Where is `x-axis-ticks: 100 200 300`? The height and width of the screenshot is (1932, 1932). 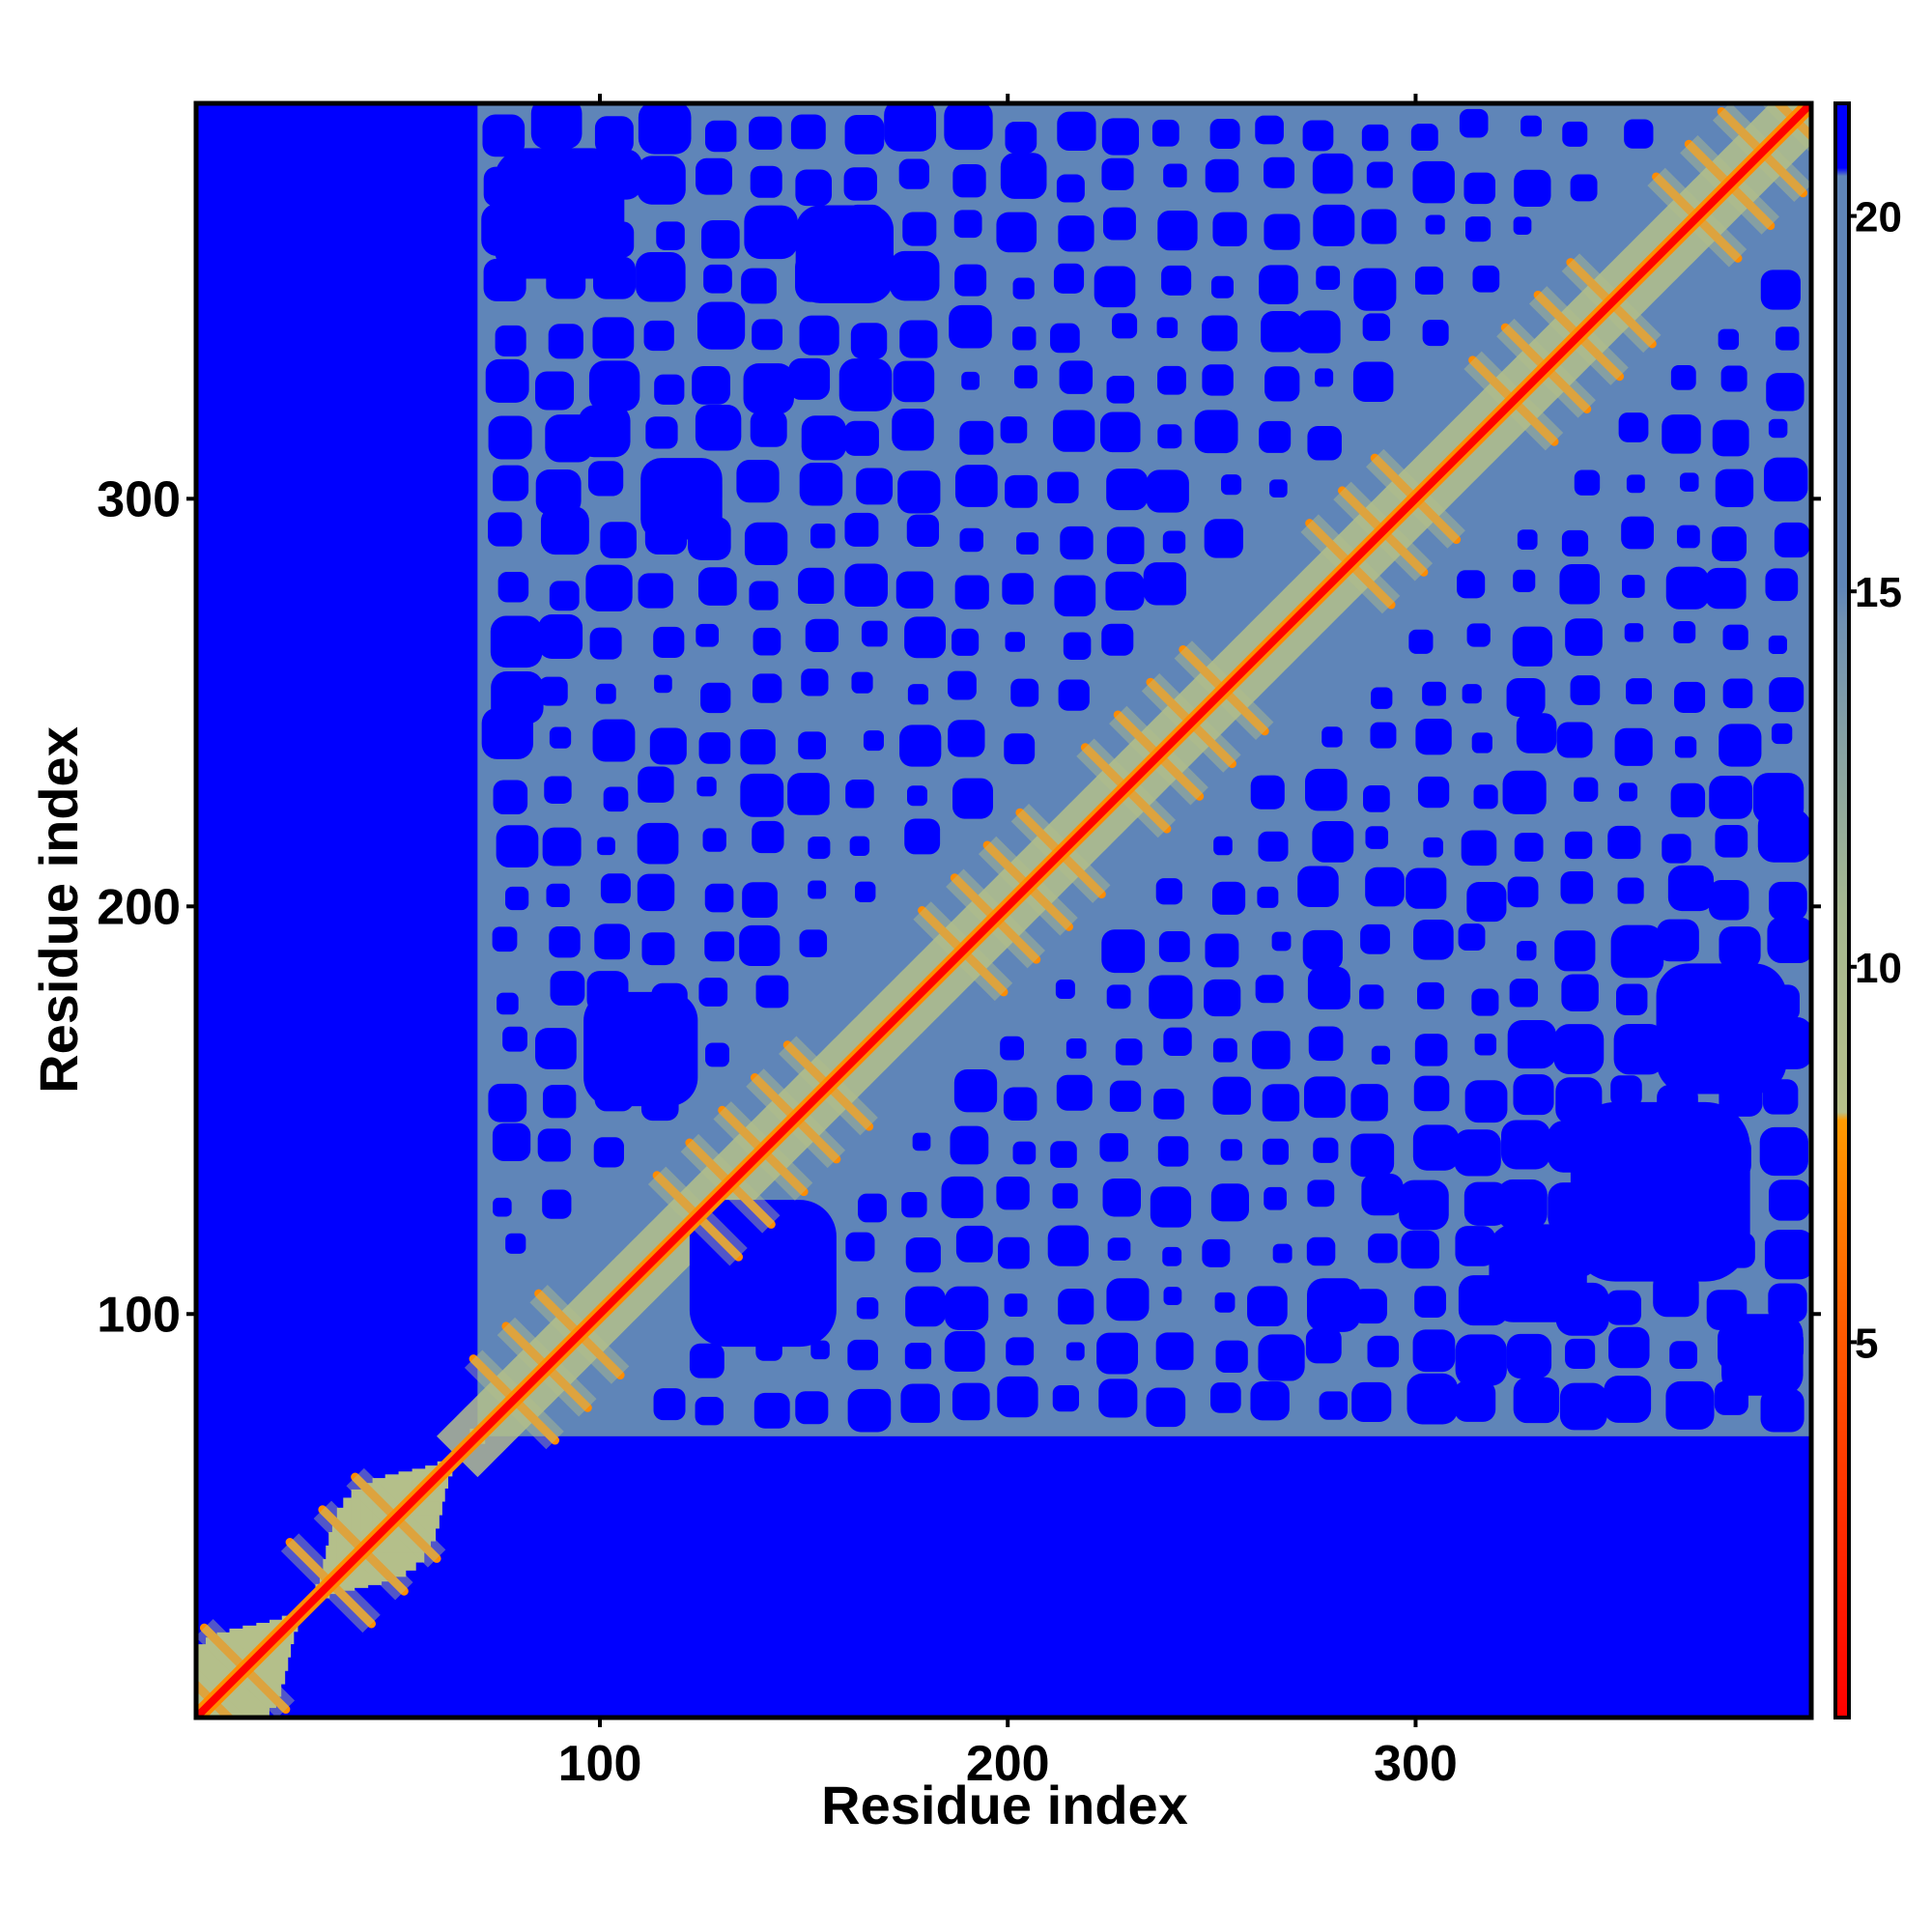 x-axis-ticks: 100 200 300 is located at coordinates (1008, 1755).